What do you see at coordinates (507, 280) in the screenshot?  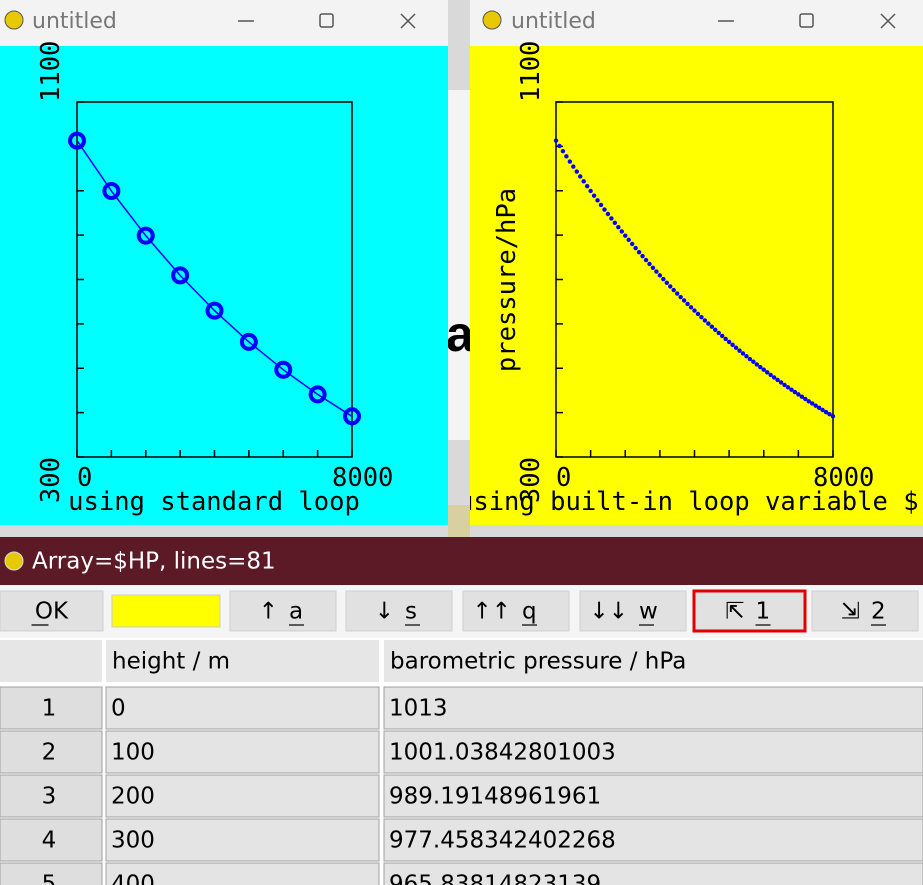 I see `y-axis-label: pressure/hPa` at bounding box center [507, 280].